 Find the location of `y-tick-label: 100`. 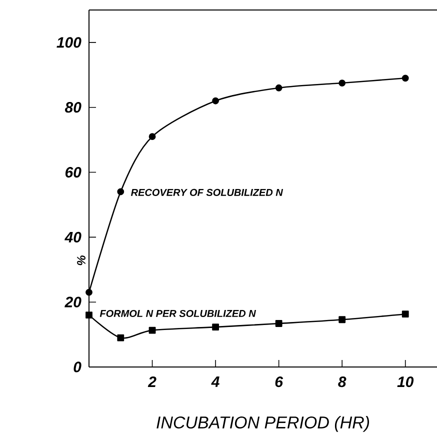

y-tick-label: 100 is located at coordinates (69, 42).